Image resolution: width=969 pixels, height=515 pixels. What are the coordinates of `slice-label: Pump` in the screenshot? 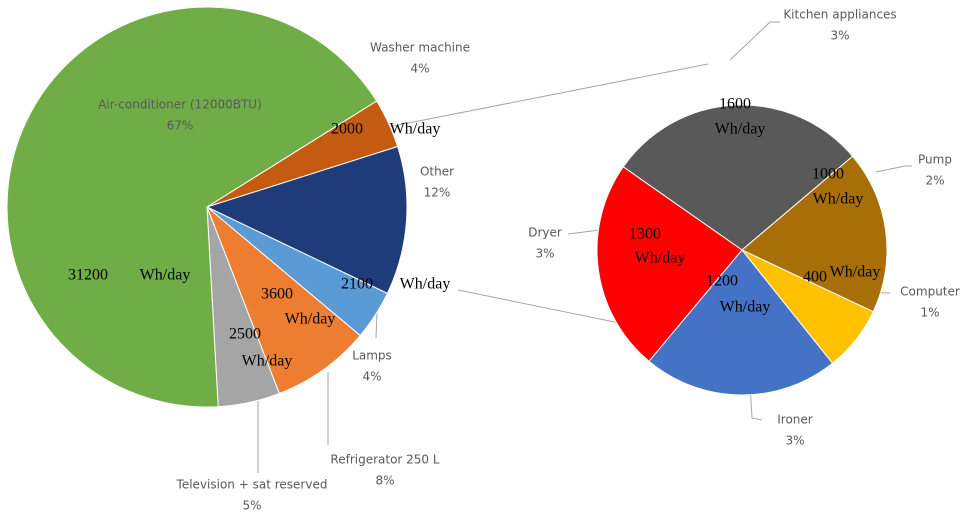 It's located at (935, 160).